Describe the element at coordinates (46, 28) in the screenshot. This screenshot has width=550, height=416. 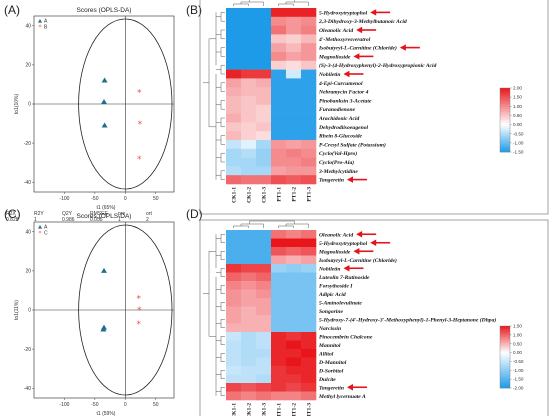
I see `legend-label: B` at that location.